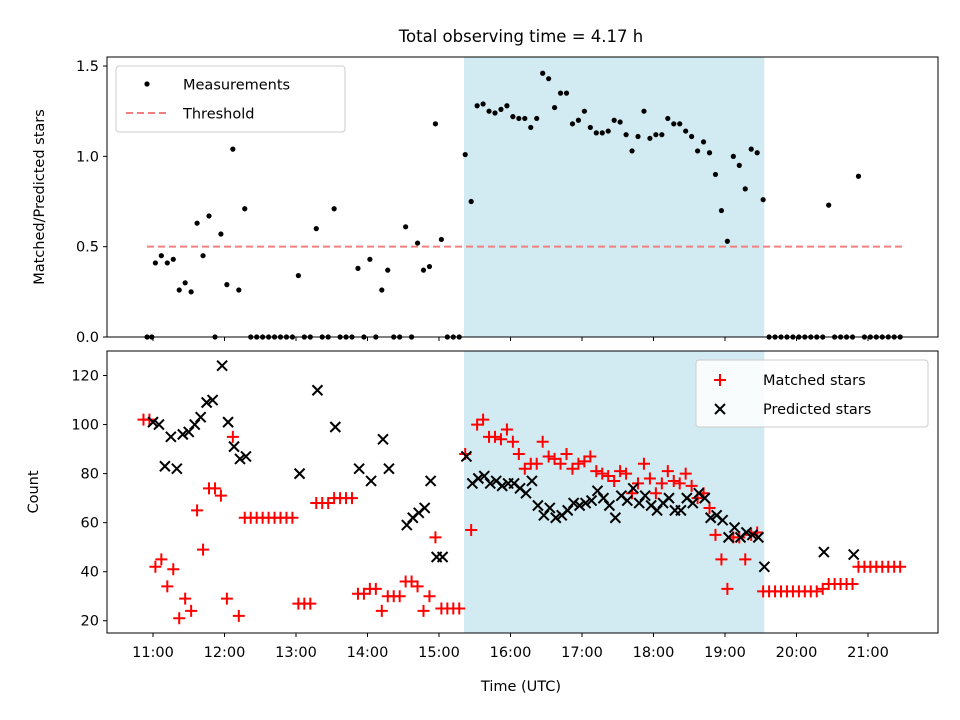  Describe the element at coordinates (91, 202) in the screenshot. I see `top-y-ticks: 0.0 0.5 1.0 1.5` at that location.